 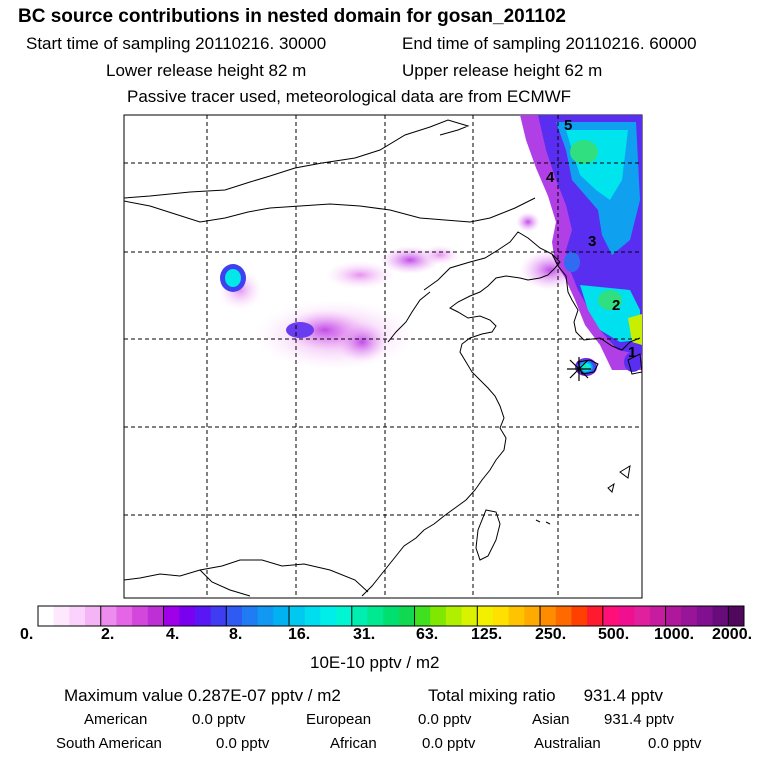 I want to click on colorbar-tick-250: 250., so click(x=551, y=634).